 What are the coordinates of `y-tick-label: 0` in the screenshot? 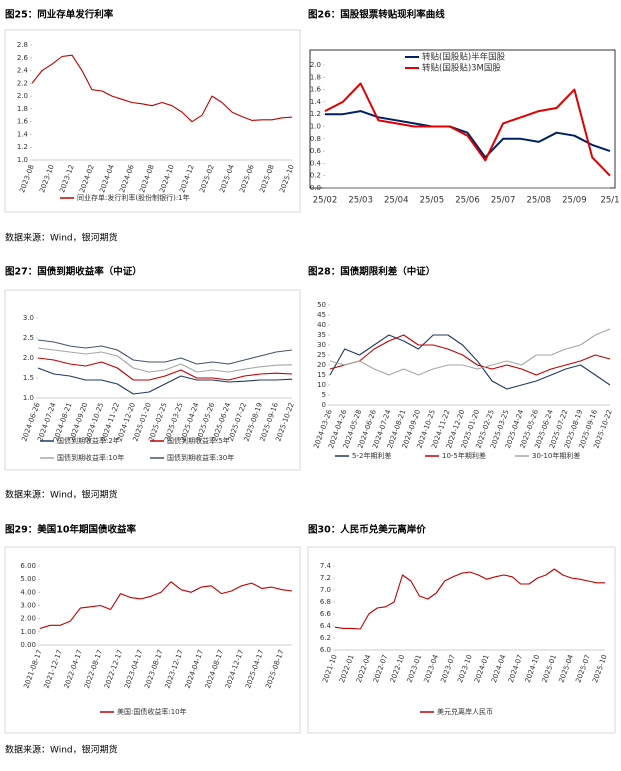 It's located at (324, 405).